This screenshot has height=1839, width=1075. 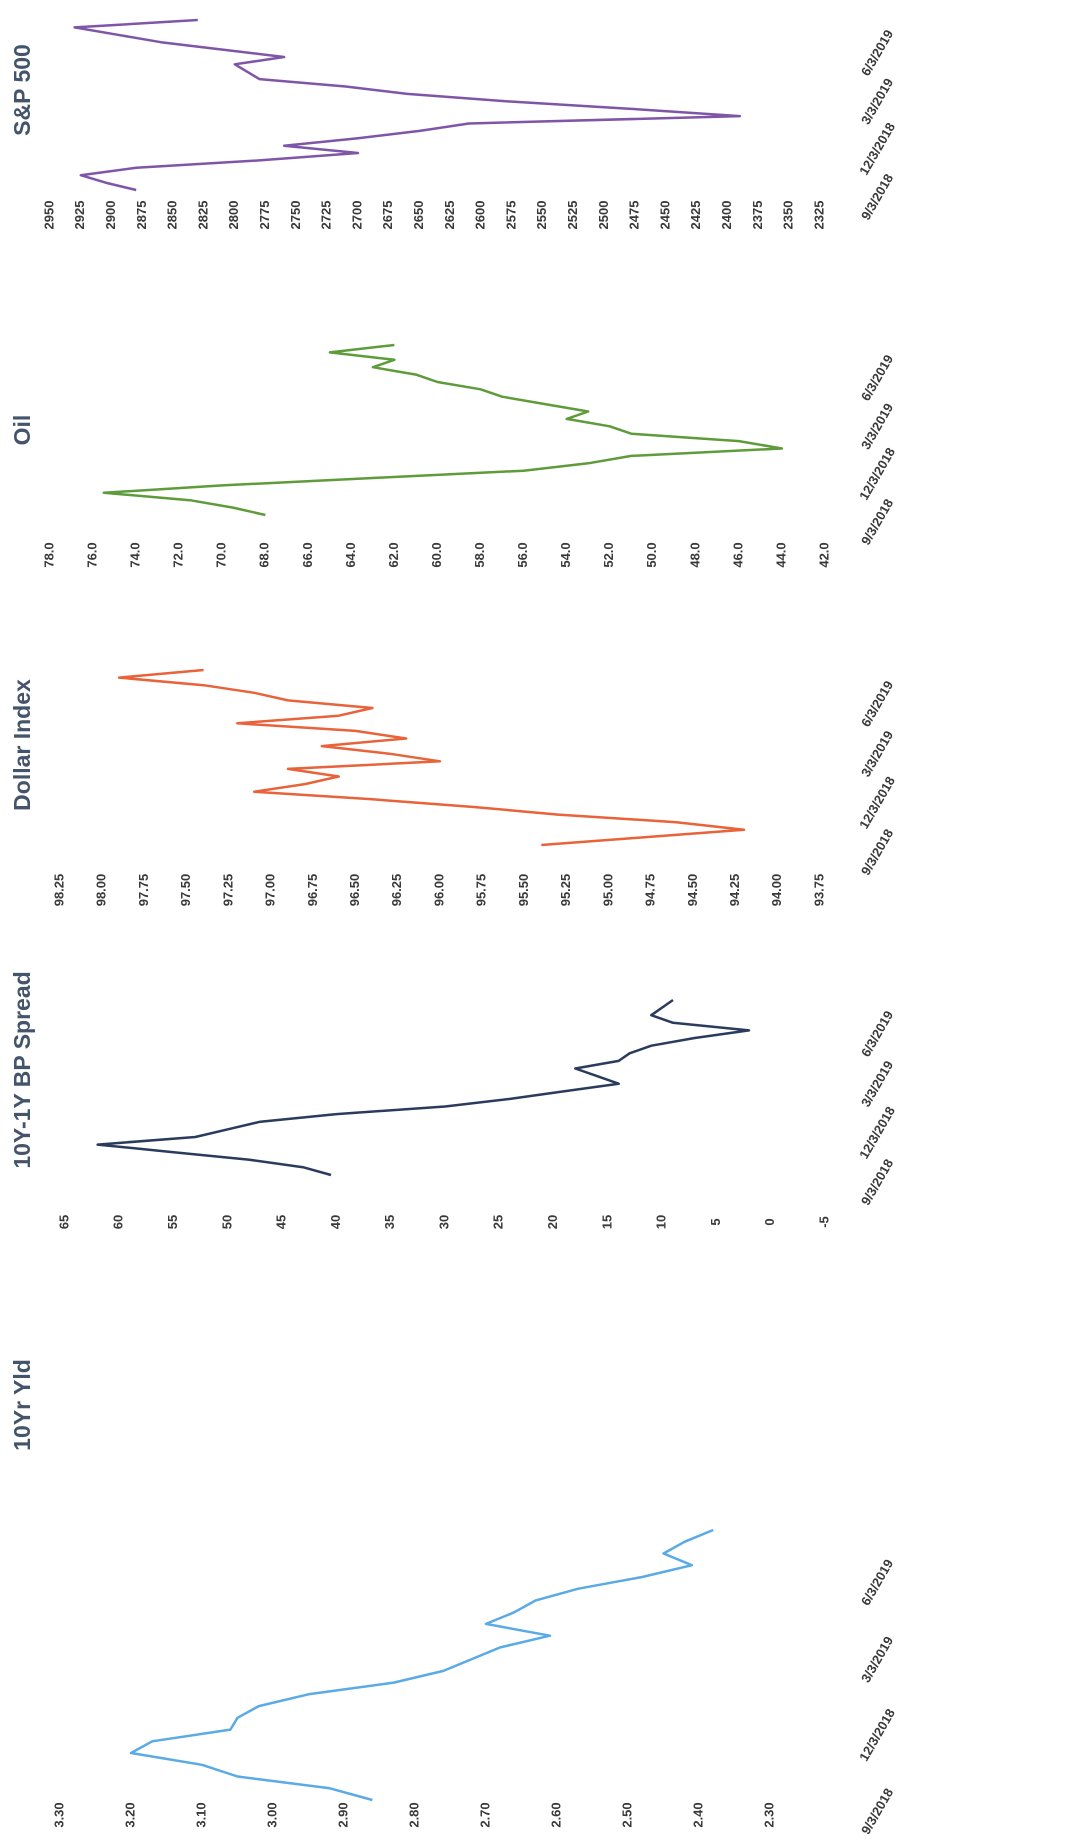 What do you see at coordinates (572, 215) in the screenshot?
I see `y-tick-label: 2525` at bounding box center [572, 215].